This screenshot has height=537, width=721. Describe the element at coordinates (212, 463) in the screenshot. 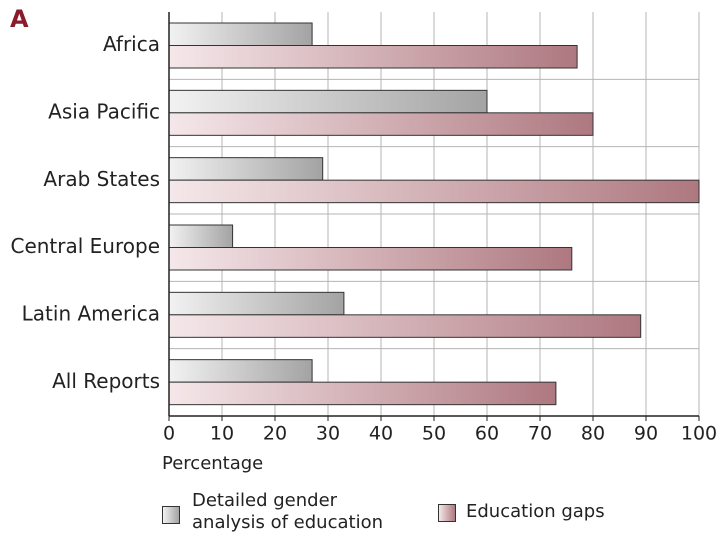

I see `x-axis-label: Percentage` at that location.